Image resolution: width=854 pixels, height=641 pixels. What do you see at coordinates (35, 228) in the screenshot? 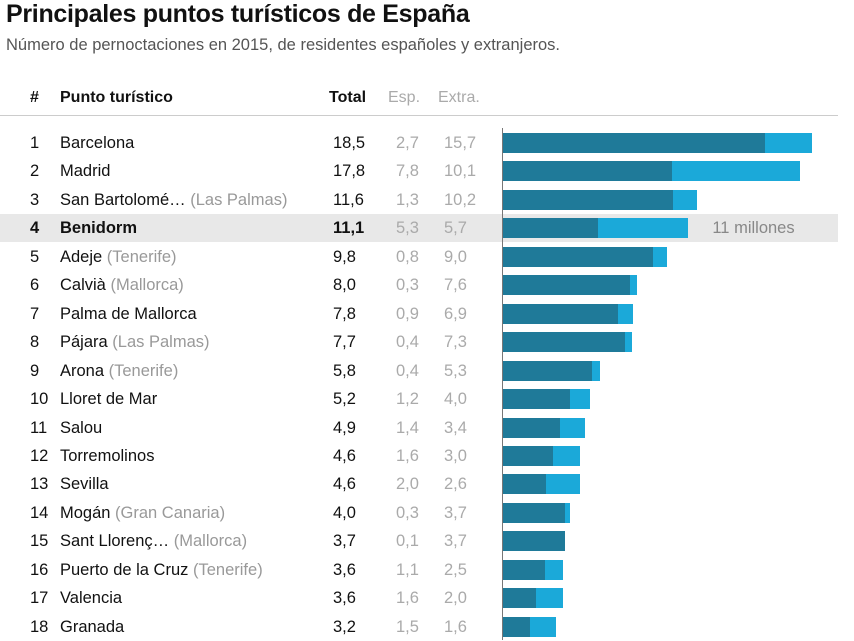
I see `rank: 4` at bounding box center [35, 228].